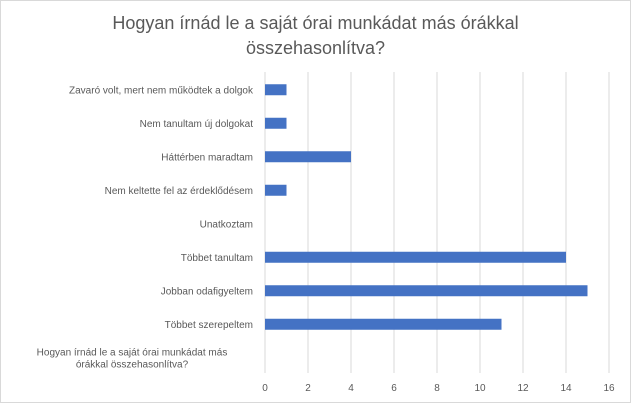 This screenshot has width=631, height=403. I want to click on category-label-4: Unatkoztam, so click(226, 224).